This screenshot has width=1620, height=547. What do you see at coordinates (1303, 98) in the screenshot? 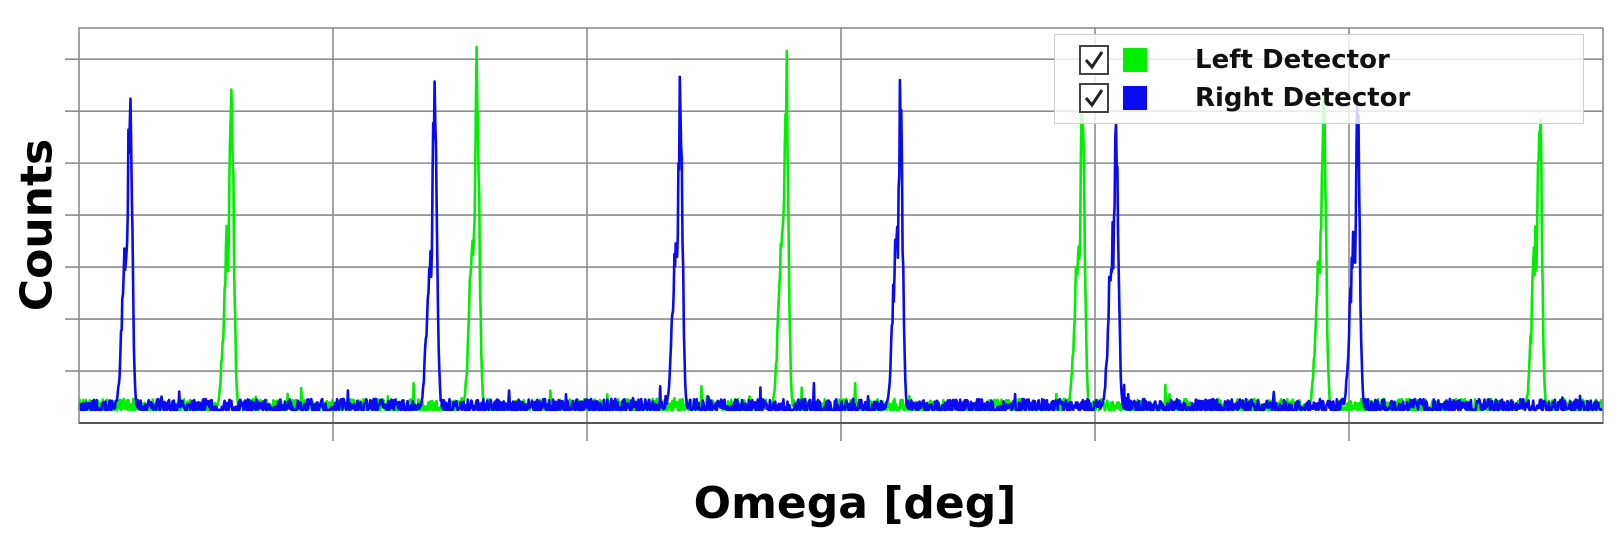
I see `right-detector-label: Right Detector` at bounding box center [1303, 98].